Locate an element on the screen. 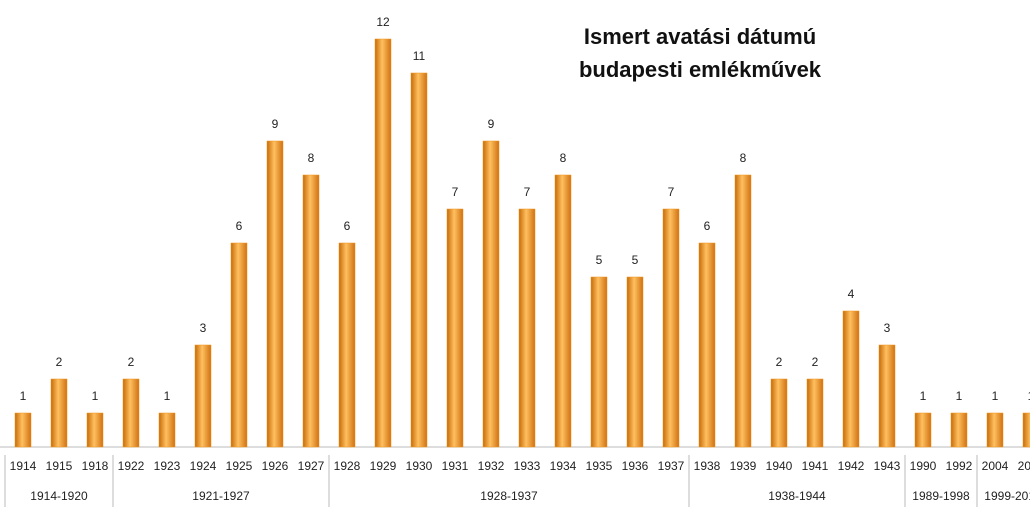 The image size is (1030, 507). x-tick-label: 1935 is located at coordinates (599, 466).